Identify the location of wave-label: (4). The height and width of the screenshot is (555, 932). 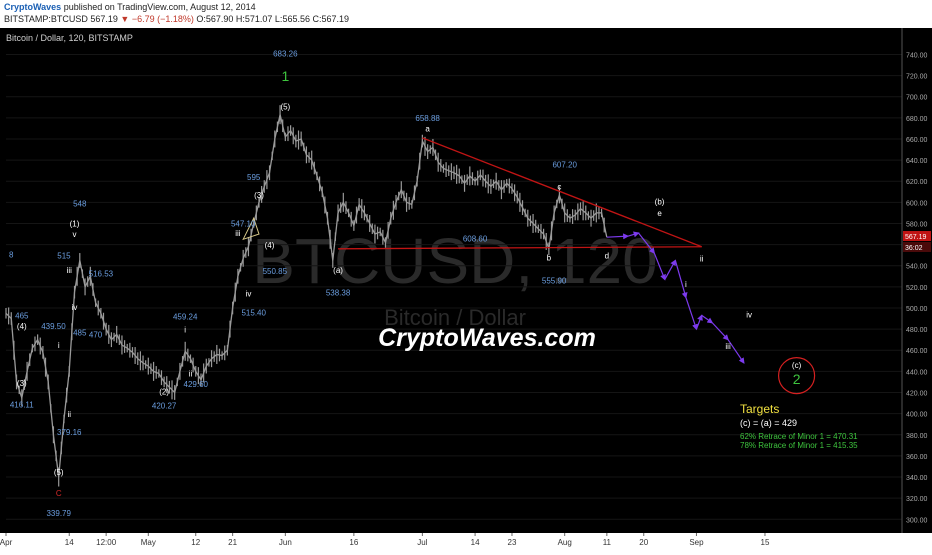
(270, 245).